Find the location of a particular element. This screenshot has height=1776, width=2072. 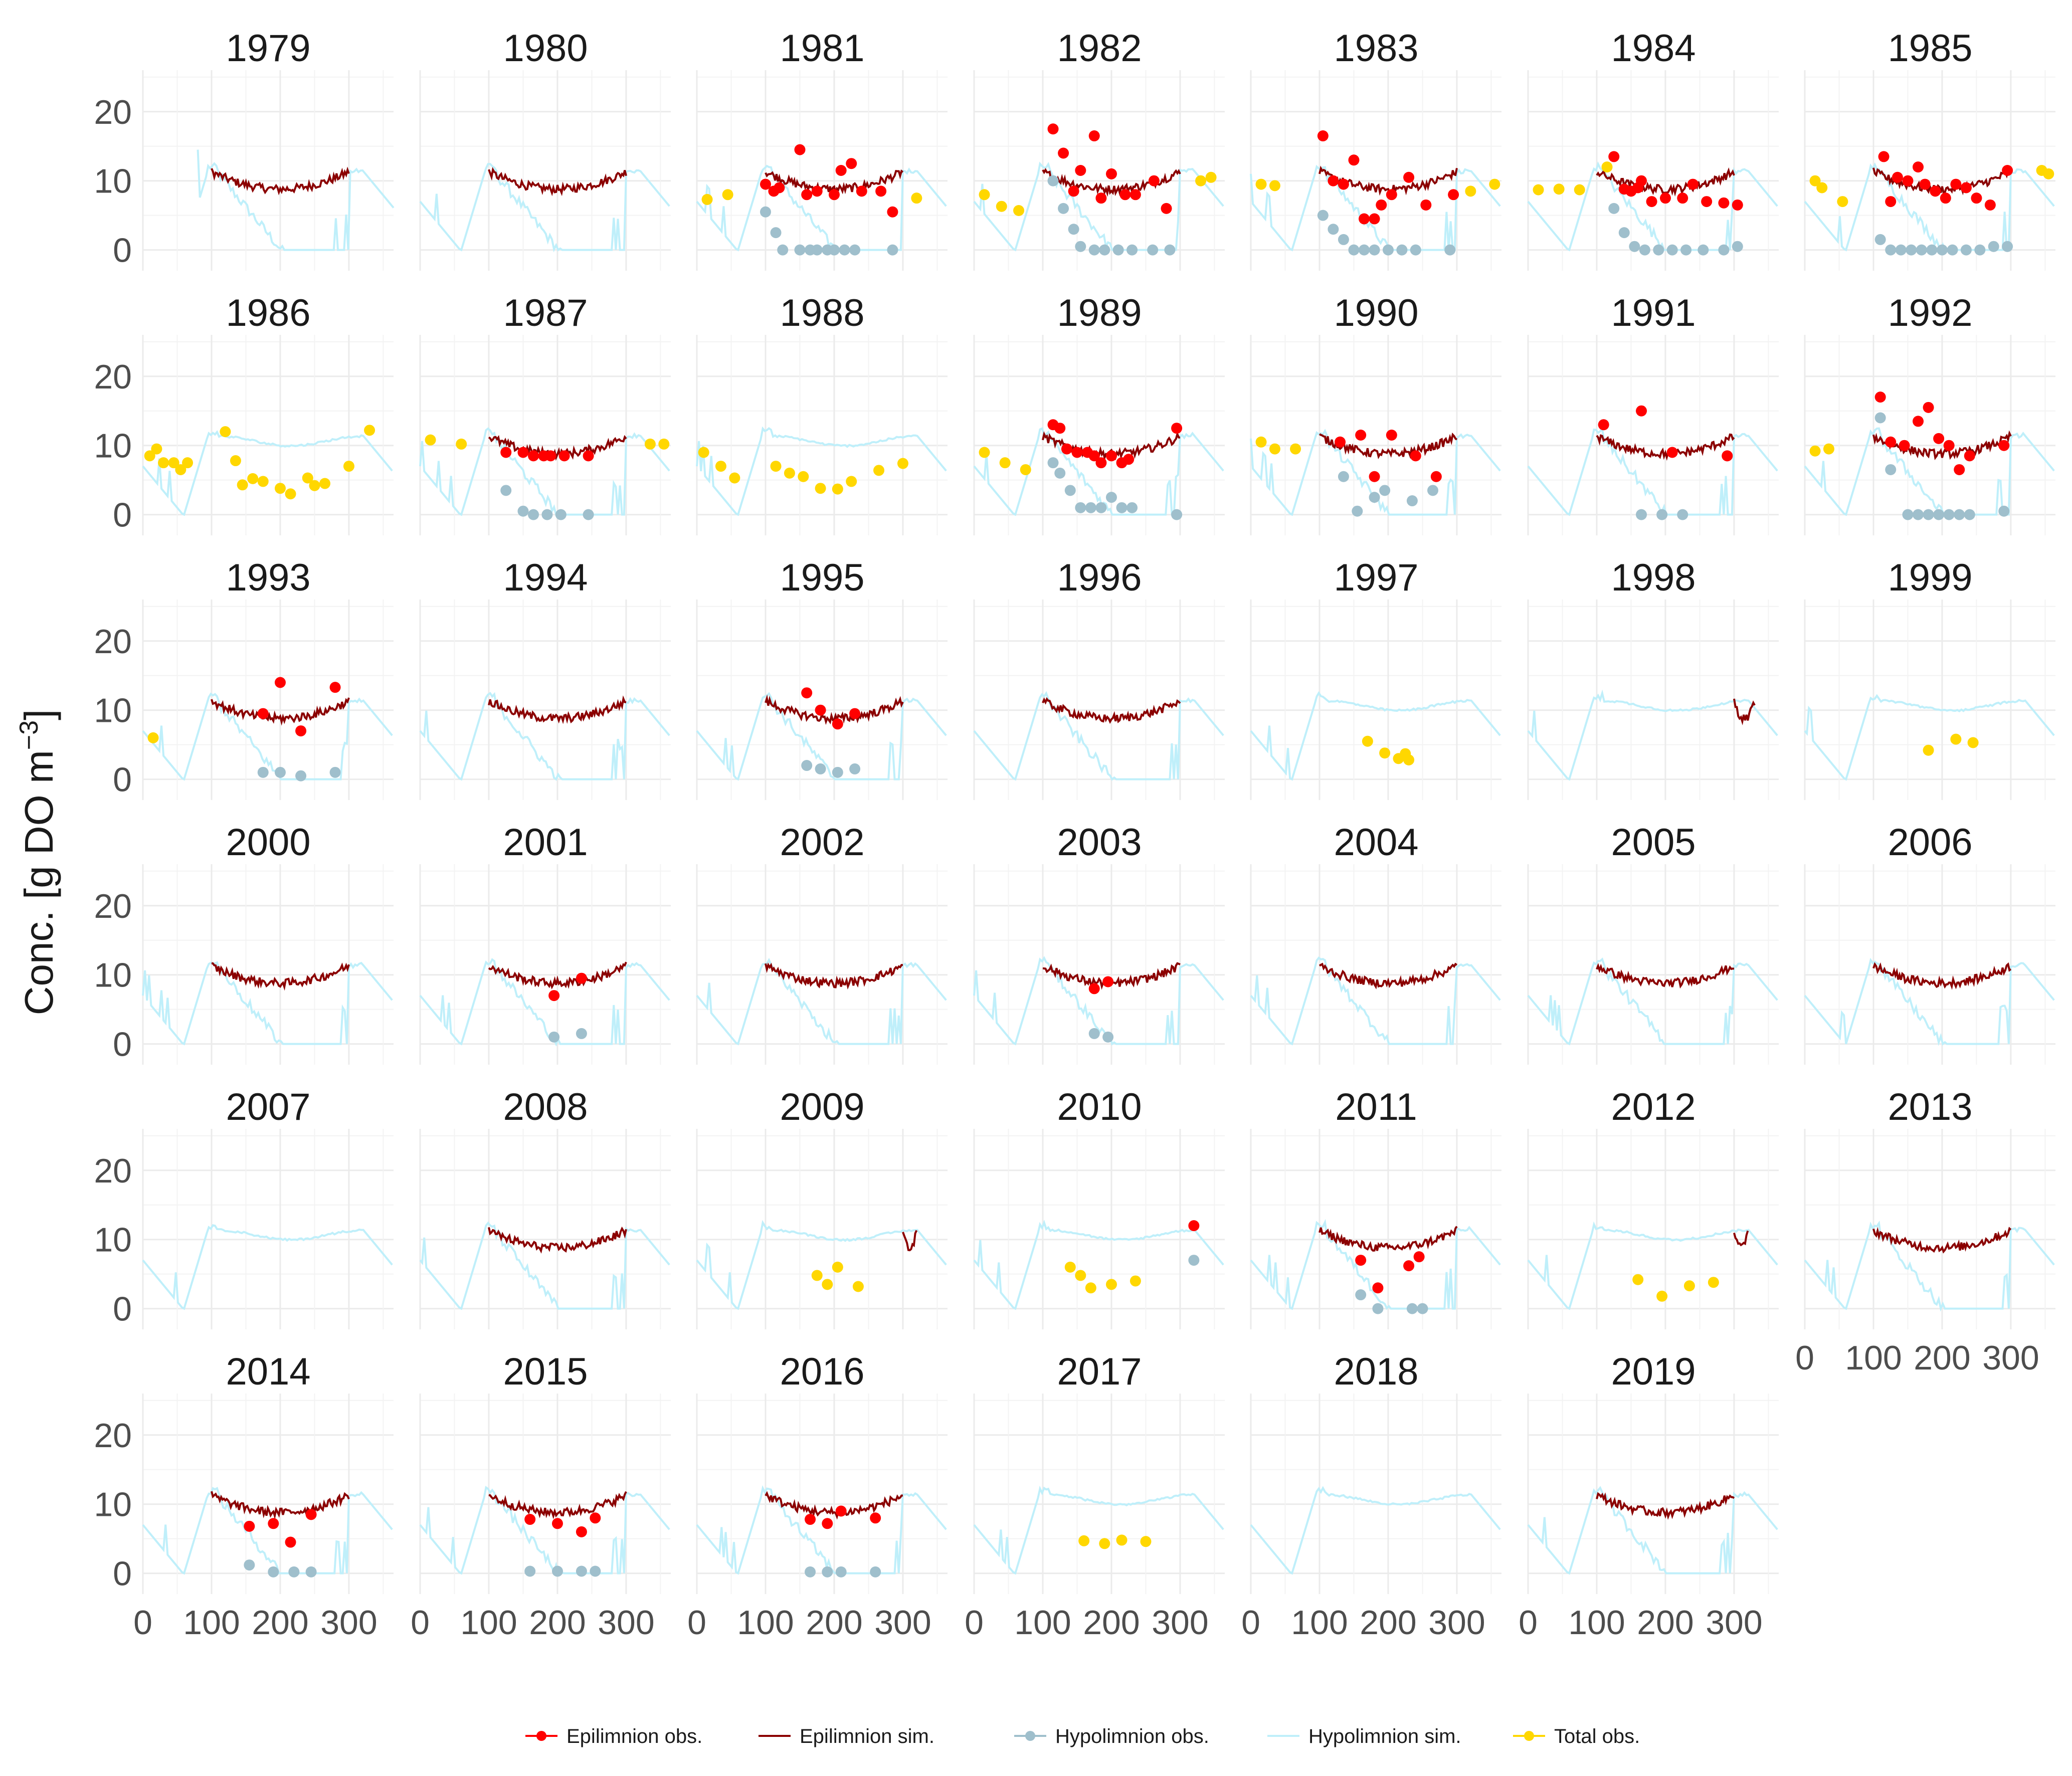

panel-1998: 1998 is located at coordinates (1653, 678).